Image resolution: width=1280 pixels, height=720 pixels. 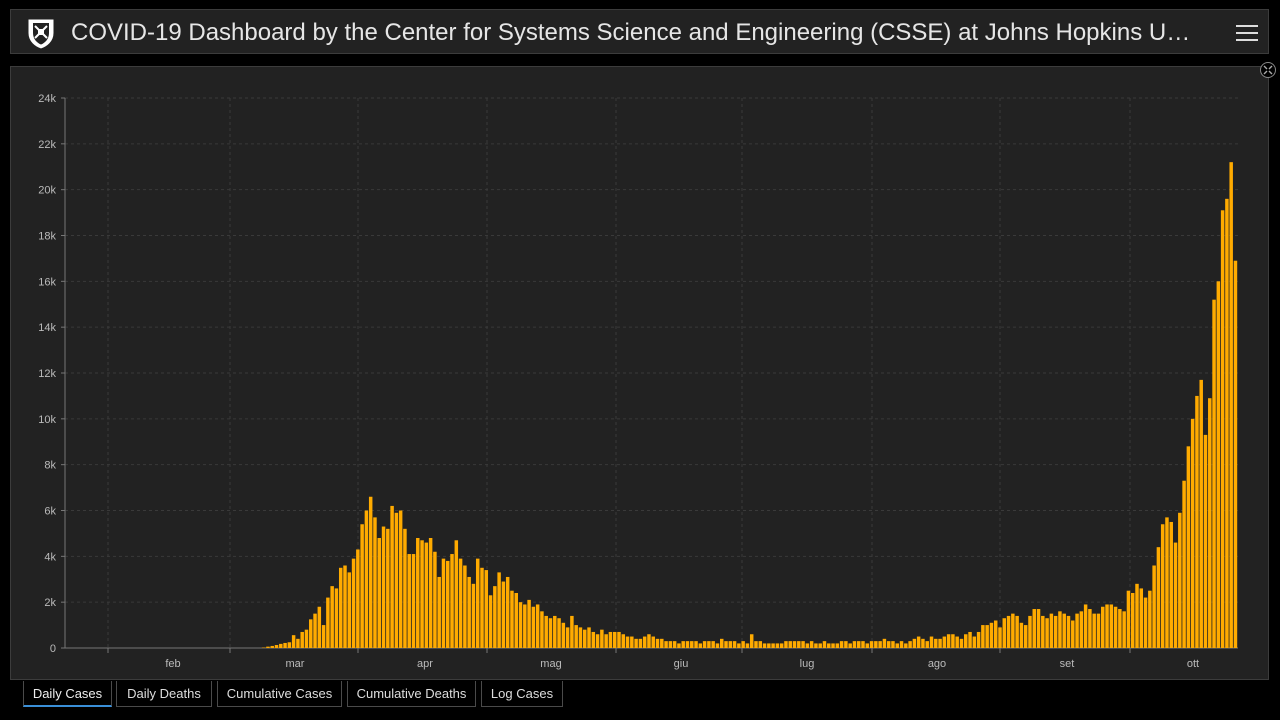 I want to click on x-tick-label: mar, so click(x=295, y=664).